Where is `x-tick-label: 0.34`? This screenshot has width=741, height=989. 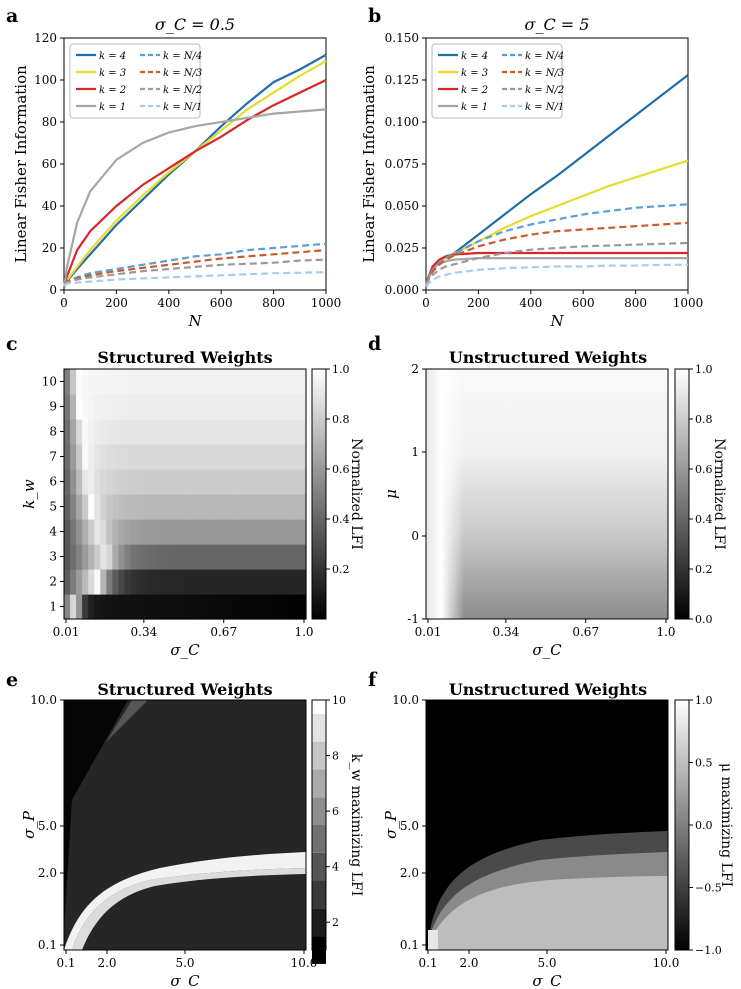
x-tick-label: 0.34 is located at coordinates (144, 632).